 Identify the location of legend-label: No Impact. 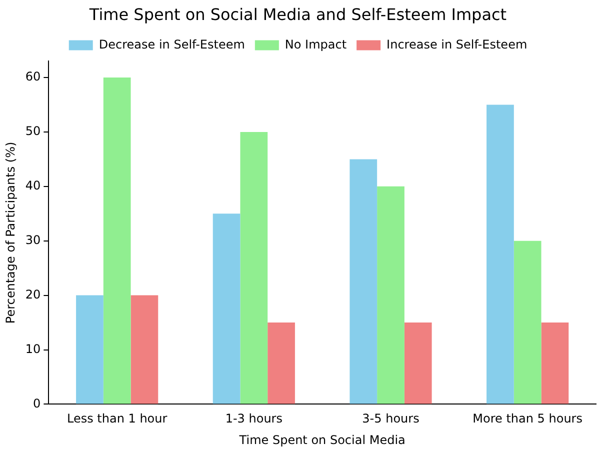
(315, 44).